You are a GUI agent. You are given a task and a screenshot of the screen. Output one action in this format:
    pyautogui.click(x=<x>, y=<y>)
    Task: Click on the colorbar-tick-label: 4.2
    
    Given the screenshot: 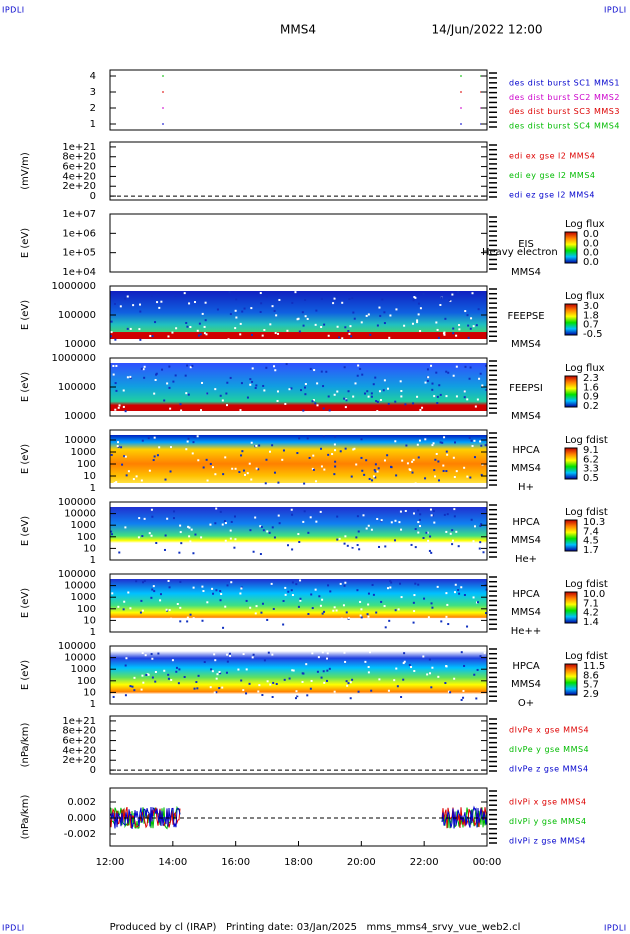 What is the action you would take?
    pyautogui.click(x=591, y=613)
    